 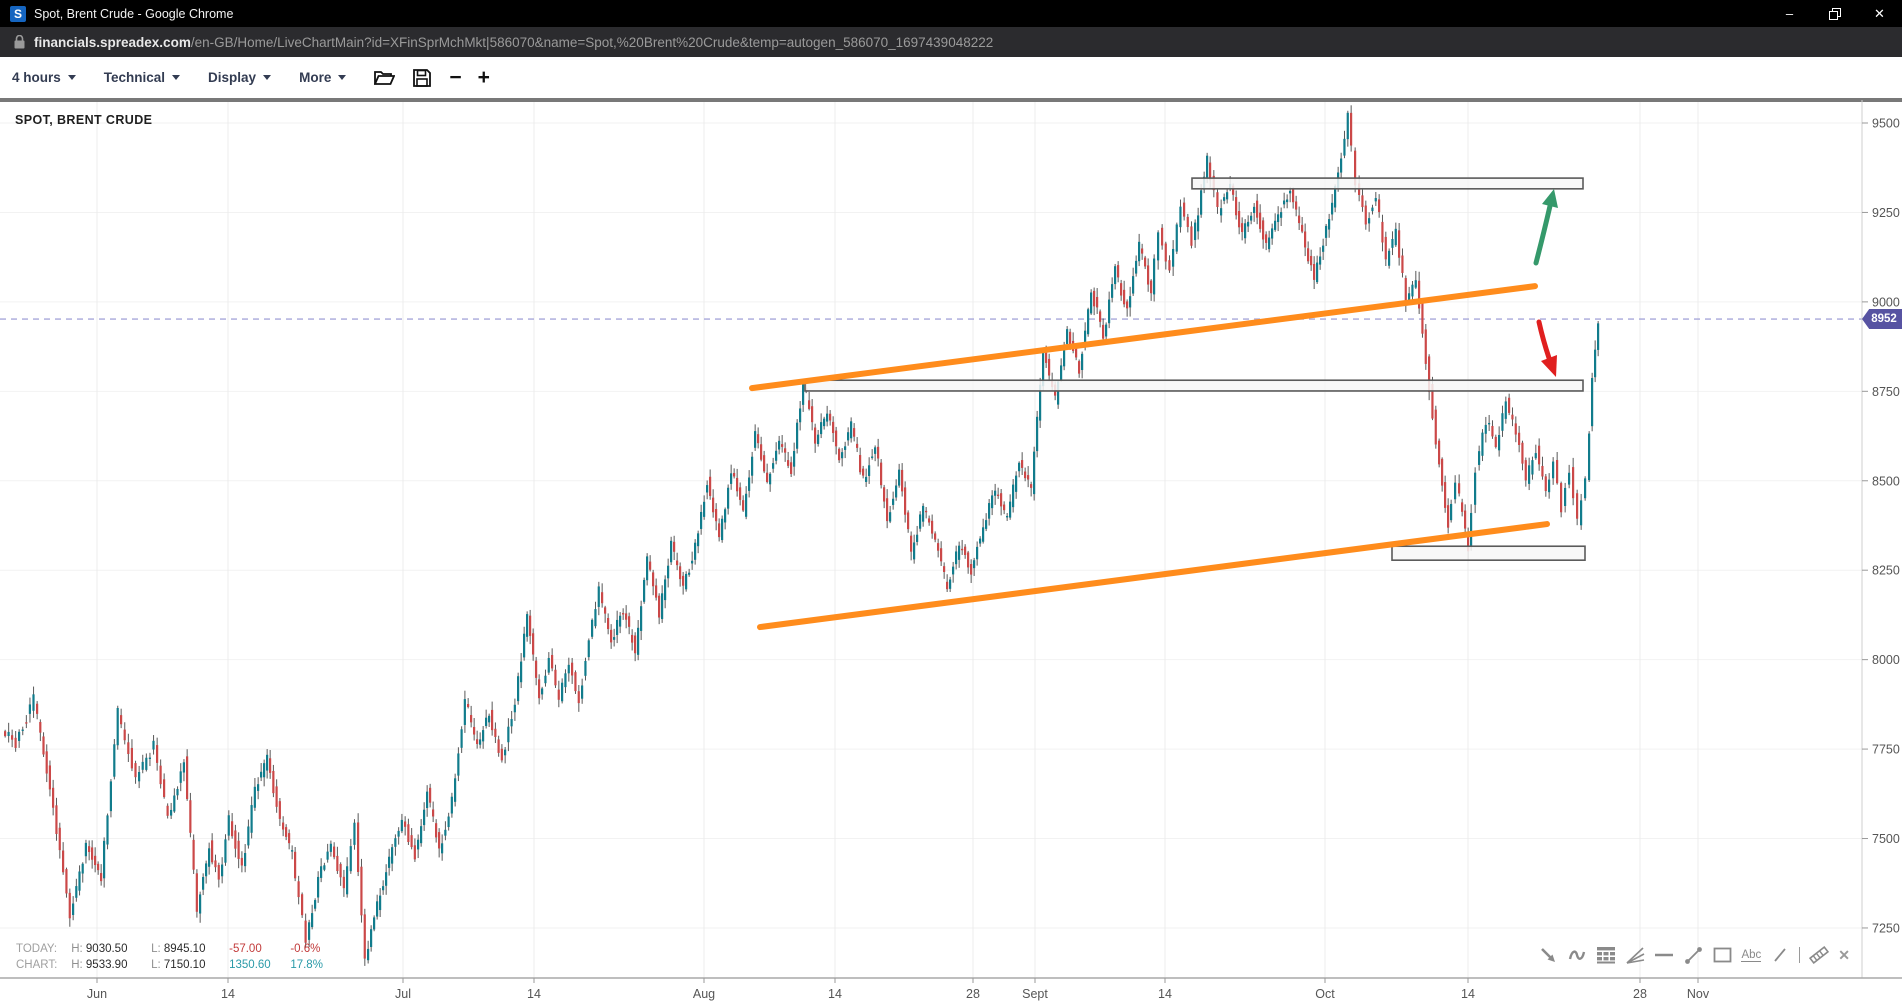 I want to click on save-chart-button, so click(x=422, y=77).